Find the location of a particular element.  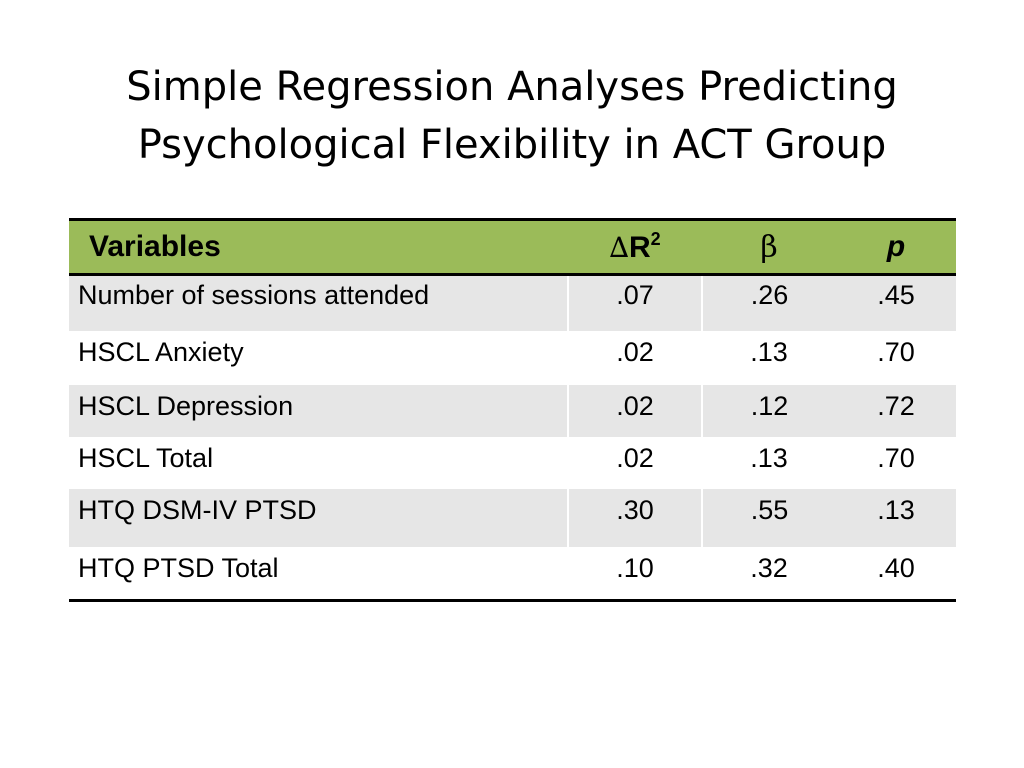

delta-symbol: ∆ is located at coordinates (619, 247).